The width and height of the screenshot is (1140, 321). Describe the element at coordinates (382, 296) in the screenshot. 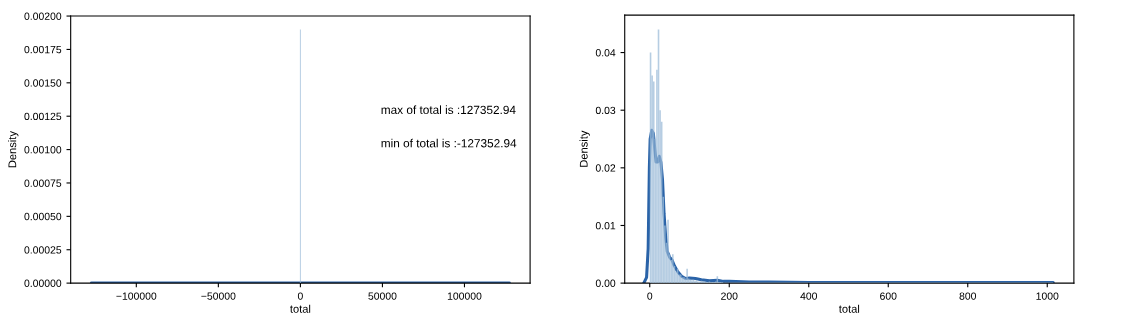

I see `x-tick-label: 50000` at that location.